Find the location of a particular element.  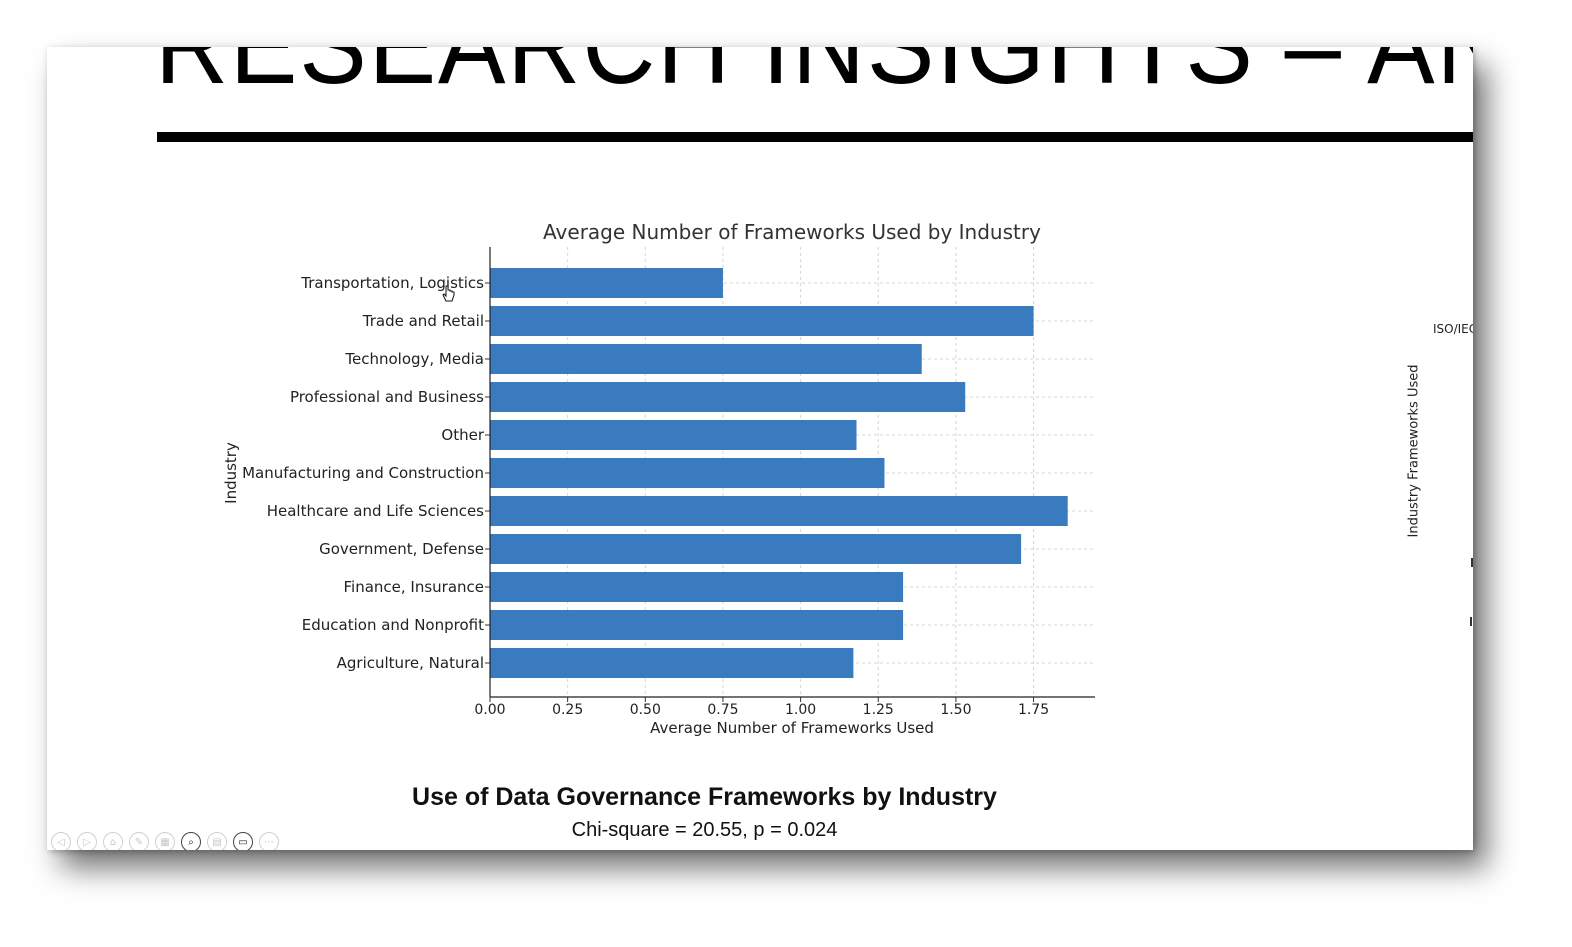

presentation-toolbar: ◁ ▷ ⌂ ✎ ▦ ⌕ ▤ ▭ ⋯ is located at coordinates (165, 840).